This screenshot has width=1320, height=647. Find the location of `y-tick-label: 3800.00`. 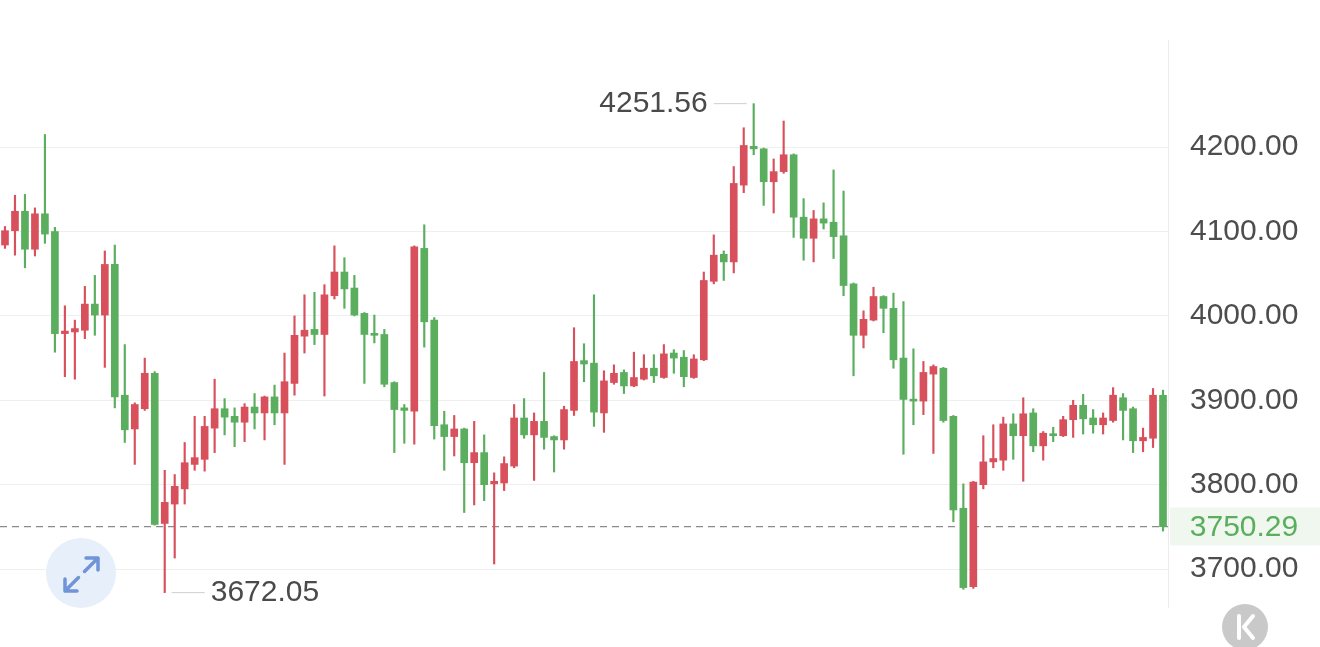

y-tick-label: 3800.00 is located at coordinates (1244, 482).